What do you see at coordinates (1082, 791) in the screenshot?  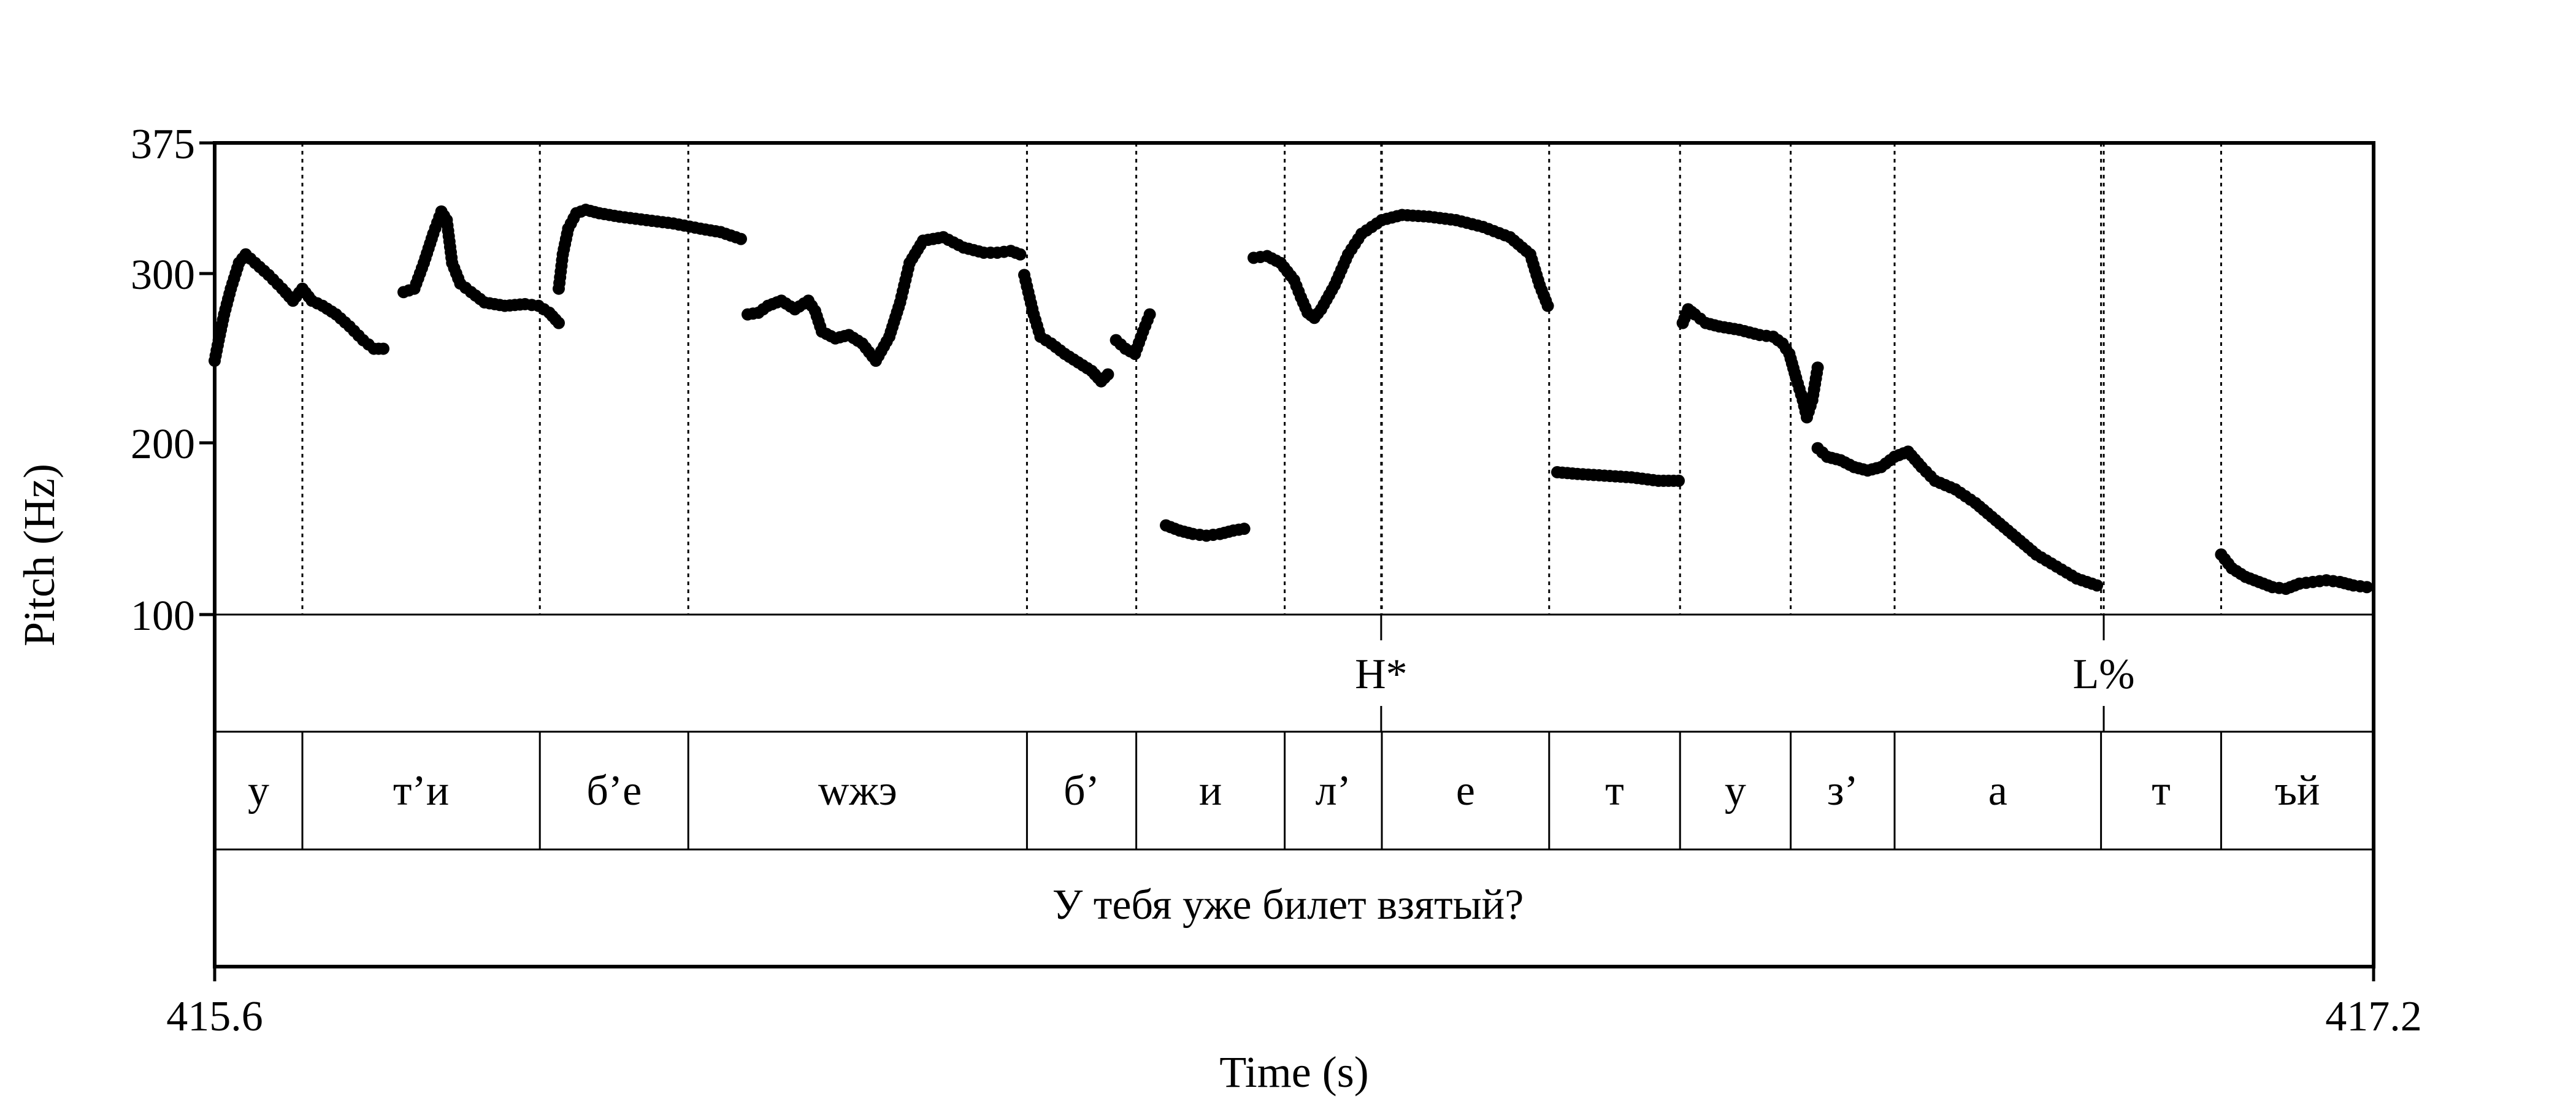 I see `segment-label: б’` at bounding box center [1082, 791].